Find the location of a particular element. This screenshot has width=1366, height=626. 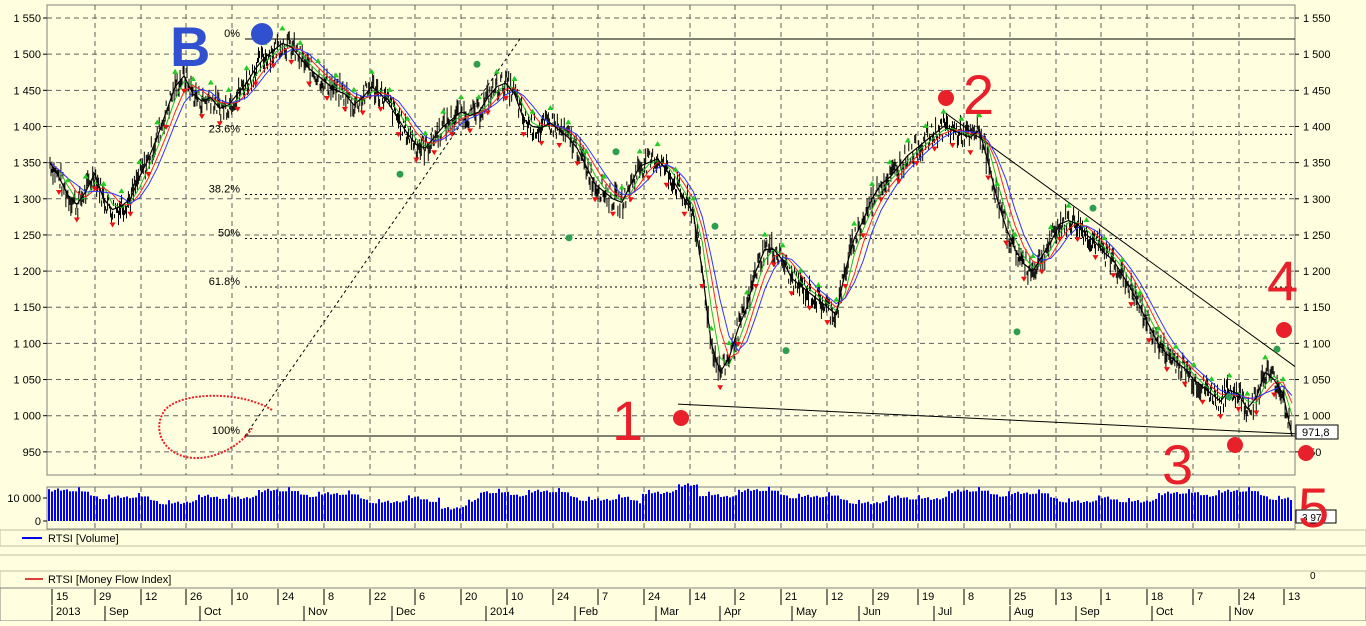

x-month-label-7: Mar is located at coordinates (669, 612).